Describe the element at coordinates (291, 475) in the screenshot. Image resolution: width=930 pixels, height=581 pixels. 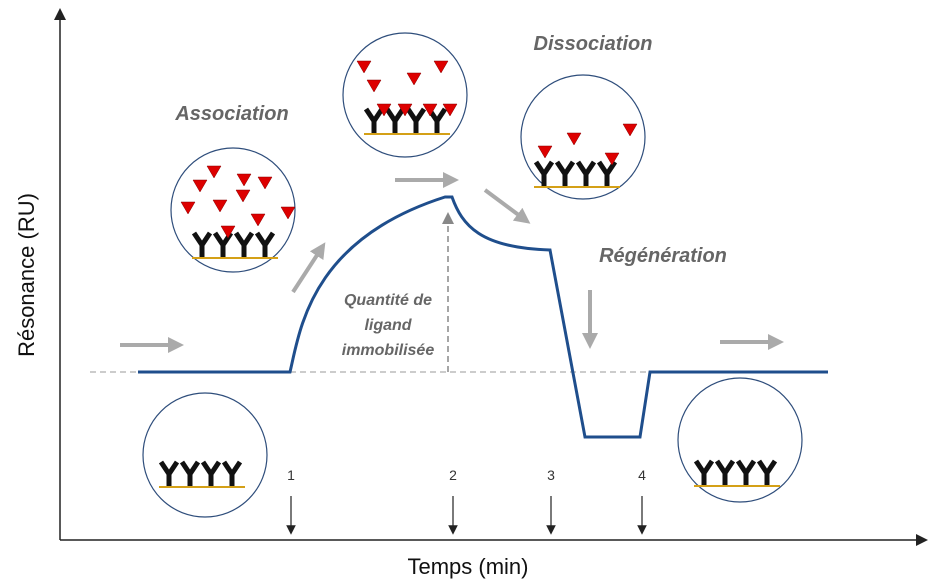
I see `marker-label: 1` at that location.